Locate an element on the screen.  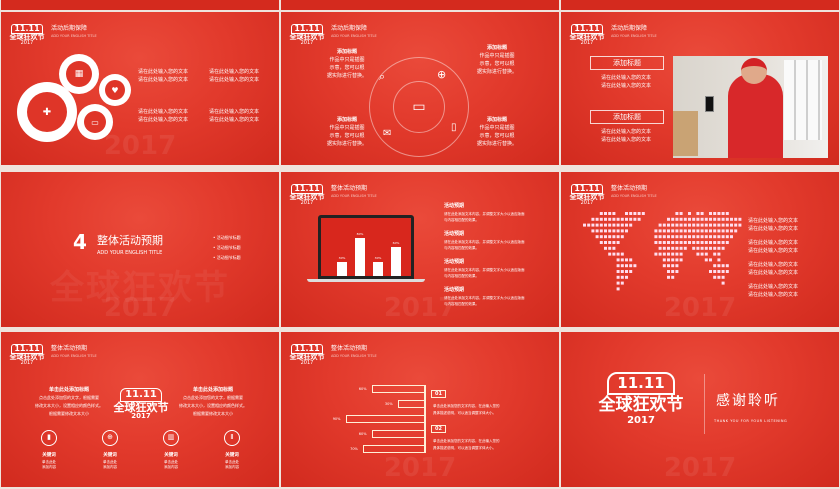
plus-icon: ✚ is located at coordinates (47, 112).